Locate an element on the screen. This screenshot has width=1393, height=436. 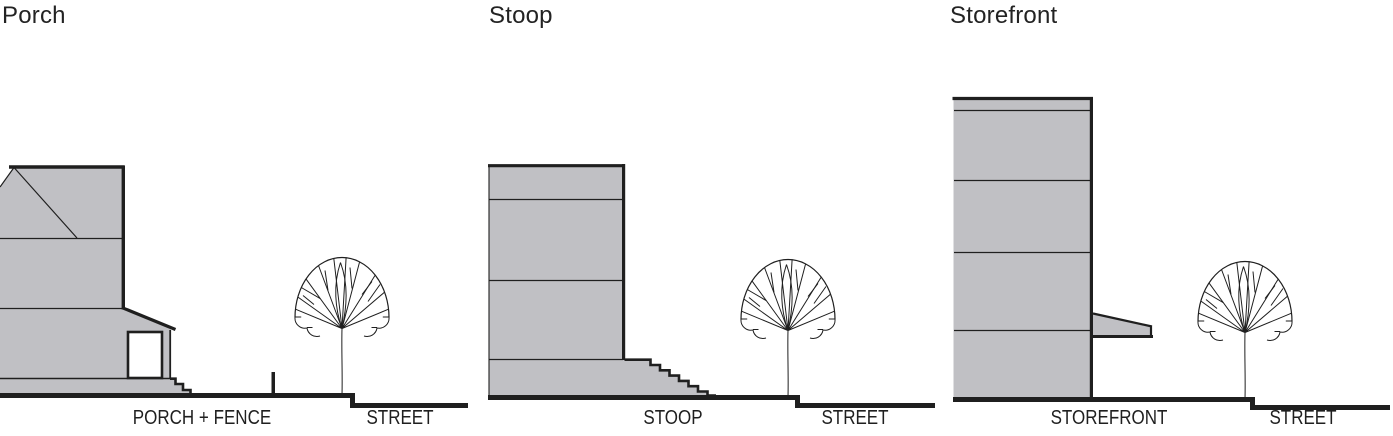
frontage-label-stoop: STOOP is located at coordinates (673, 418).